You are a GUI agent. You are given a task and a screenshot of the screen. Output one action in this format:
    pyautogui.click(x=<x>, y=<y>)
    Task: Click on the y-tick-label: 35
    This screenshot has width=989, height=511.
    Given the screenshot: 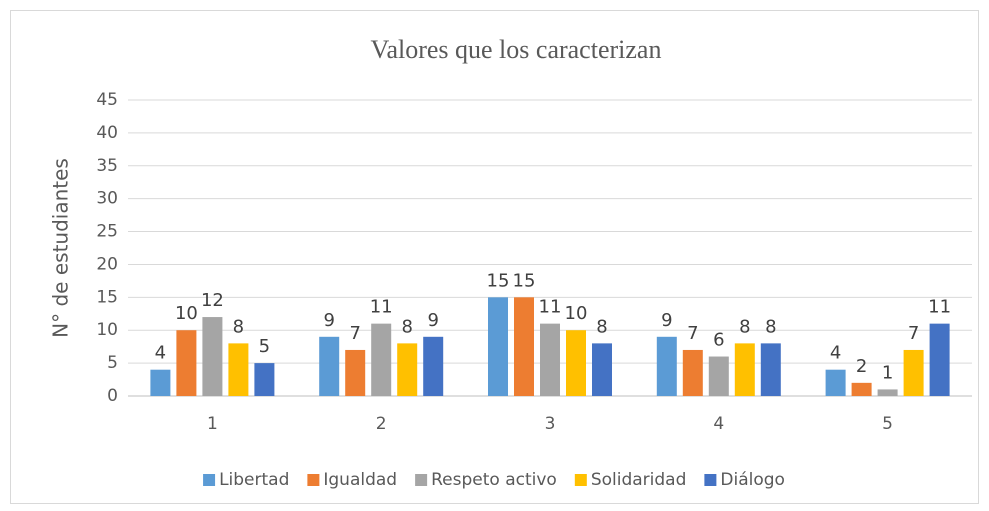 What is the action you would take?
    pyautogui.click(x=107, y=166)
    